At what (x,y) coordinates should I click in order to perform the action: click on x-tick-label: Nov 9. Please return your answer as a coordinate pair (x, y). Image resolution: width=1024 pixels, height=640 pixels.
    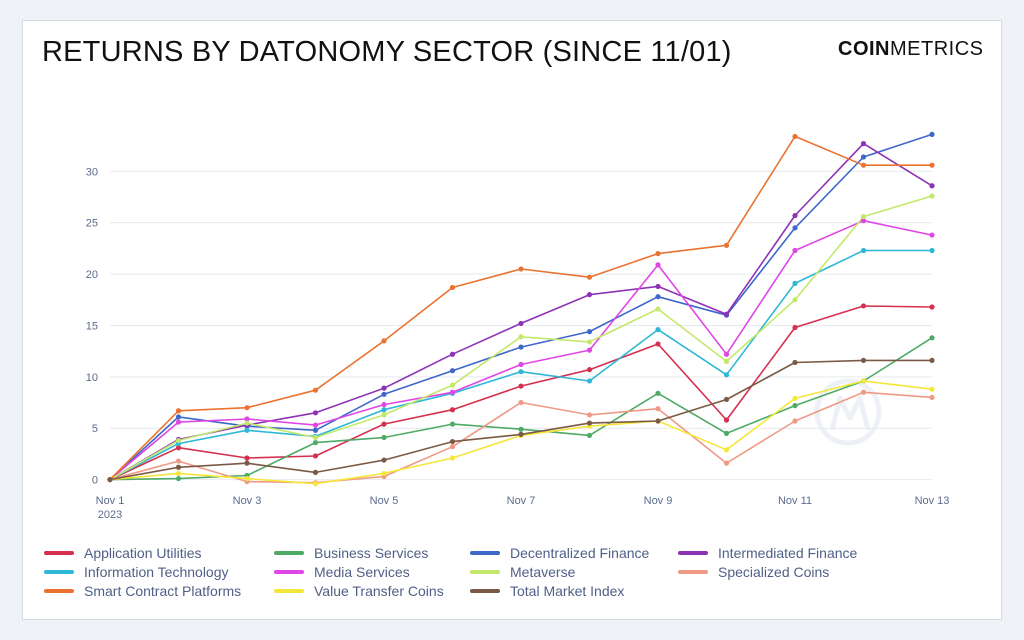
    Looking at the image, I should click on (658, 501).